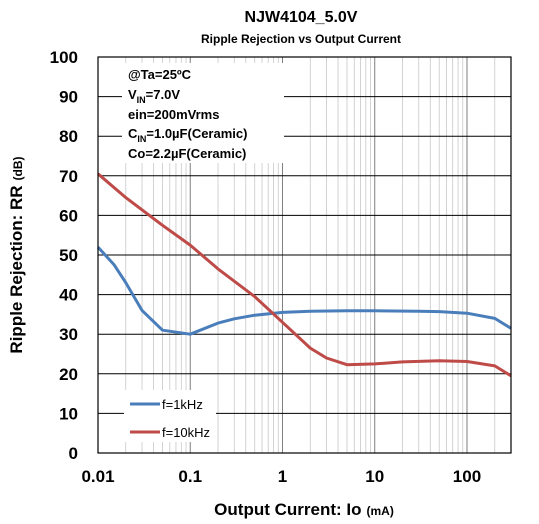  I want to click on x-tick-label: 0.1, so click(190, 476).